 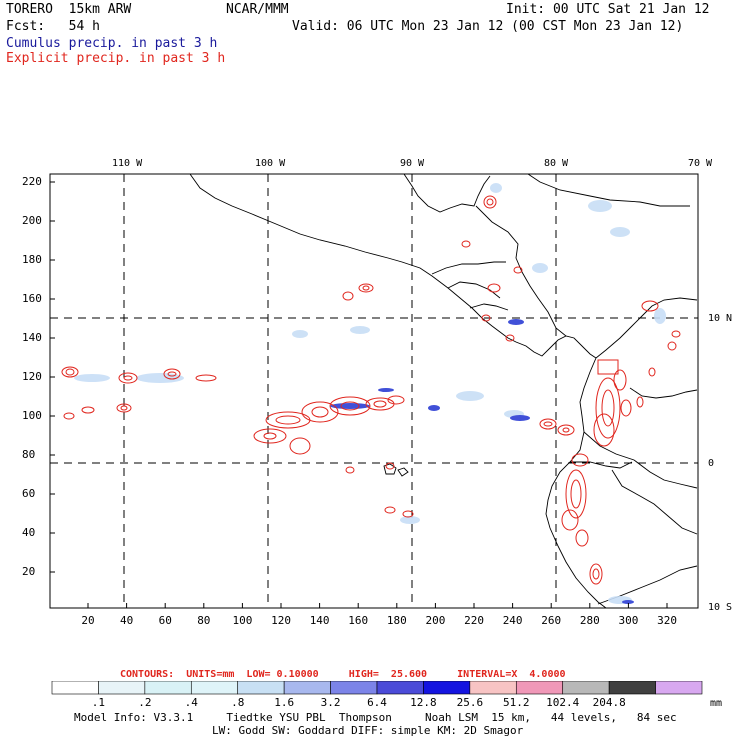 What do you see at coordinates (711, 463) in the screenshot?
I see `lat-label-0: 0` at bounding box center [711, 463].